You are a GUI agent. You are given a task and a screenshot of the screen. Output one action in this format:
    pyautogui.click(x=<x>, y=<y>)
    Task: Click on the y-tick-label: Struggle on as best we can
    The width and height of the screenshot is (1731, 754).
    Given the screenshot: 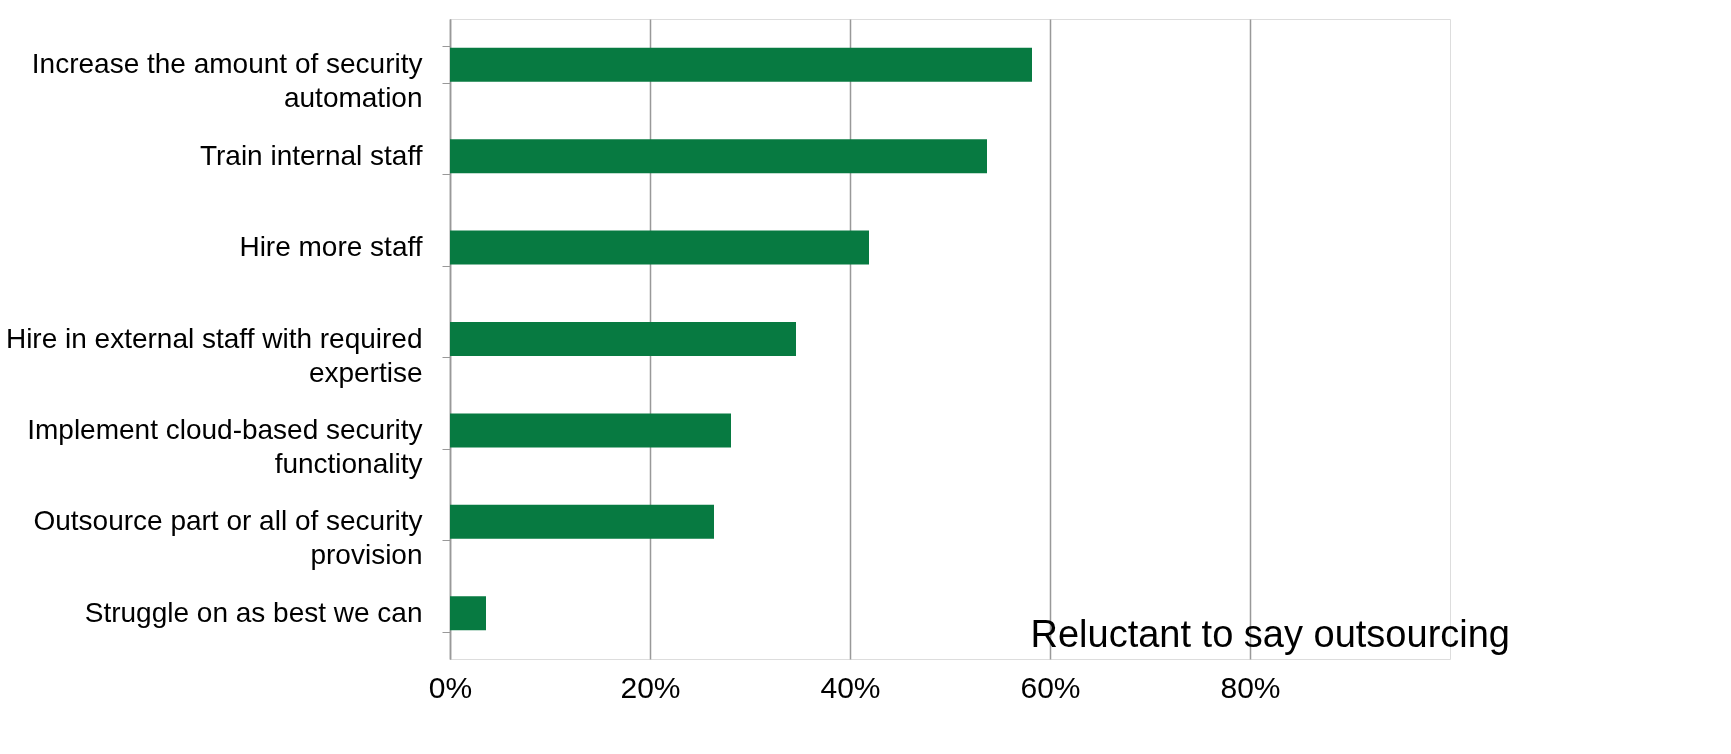 What is the action you would take?
    pyautogui.click(x=253, y=612)
    